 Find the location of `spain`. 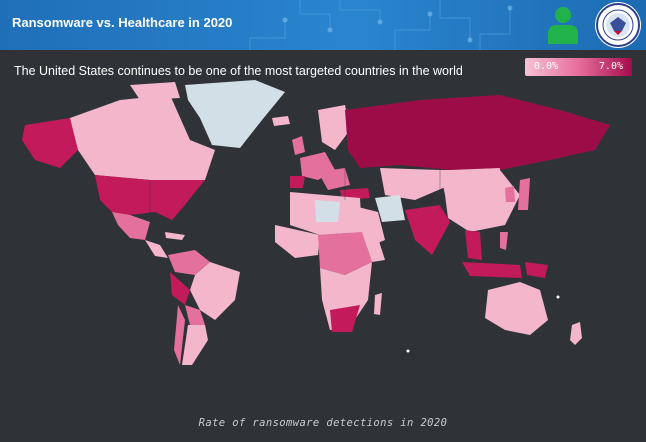

spain is located at coordinates (297, 182).